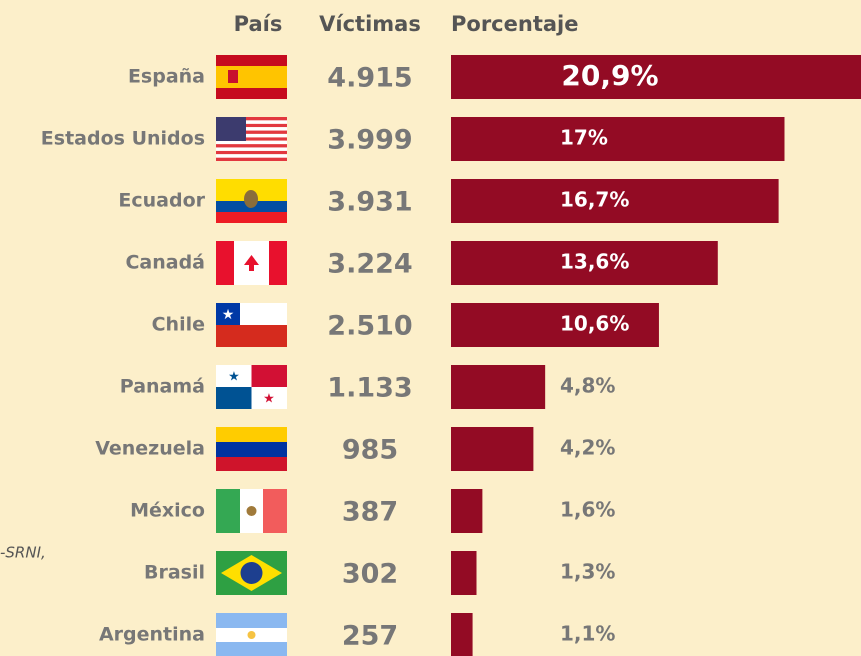 The image size is (861, 656). Describe the element at coordinates (514, 24) in the screenshot. I see `header-percentage: Porcentaje` at that location.